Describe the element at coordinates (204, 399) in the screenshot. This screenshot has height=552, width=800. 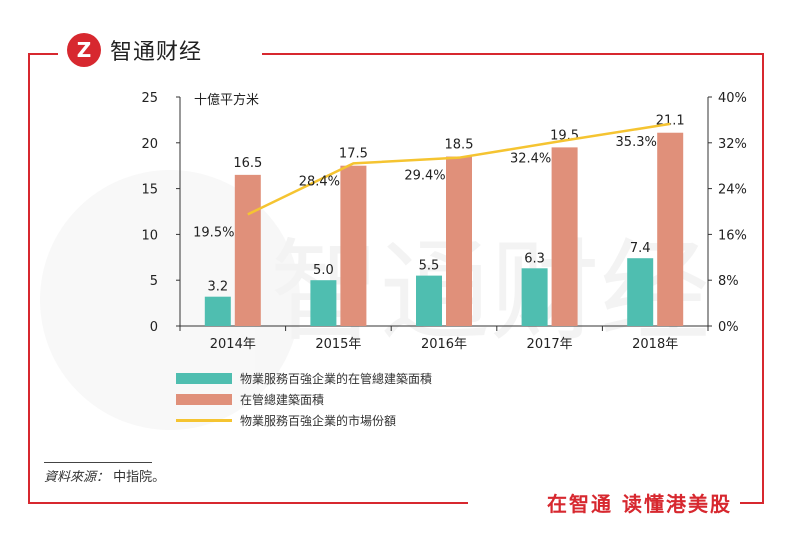
I see `legend-swatch-salmon` at that location.